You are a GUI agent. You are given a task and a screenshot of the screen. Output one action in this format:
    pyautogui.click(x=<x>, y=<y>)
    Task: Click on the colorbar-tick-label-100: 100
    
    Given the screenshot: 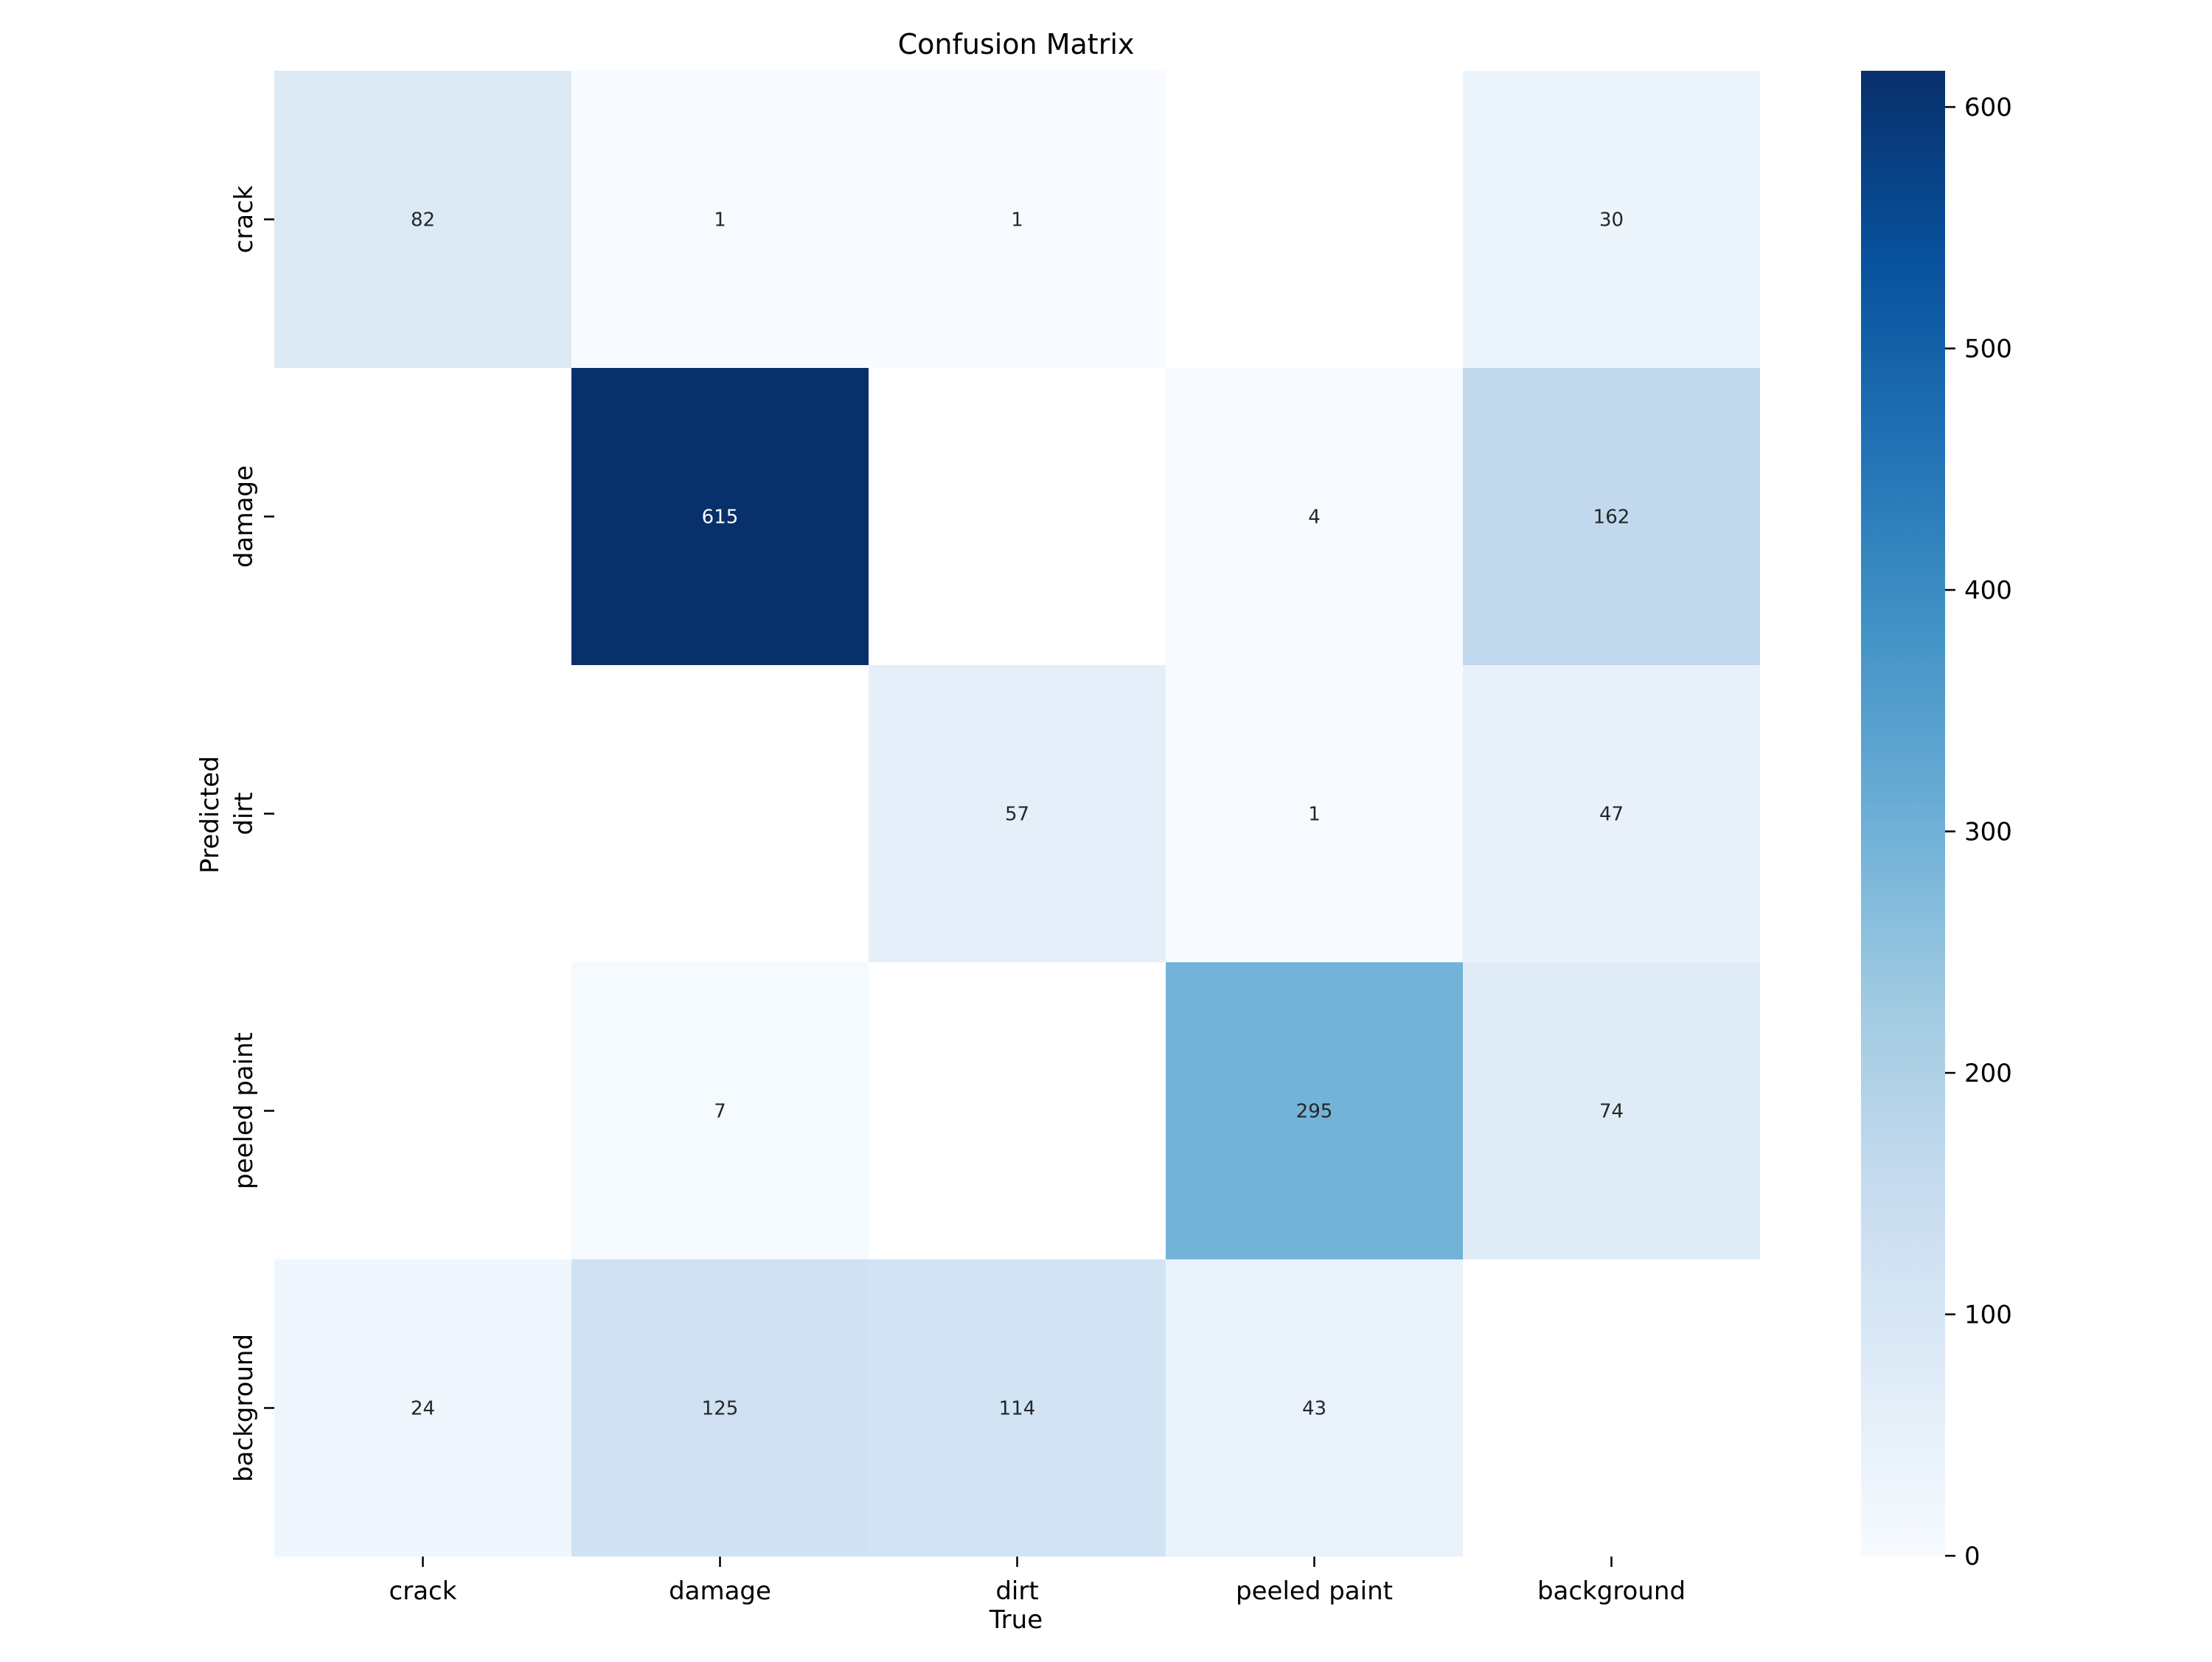 What is the action you would take?
    pyautogui.click(x=1988, y=1315)
    